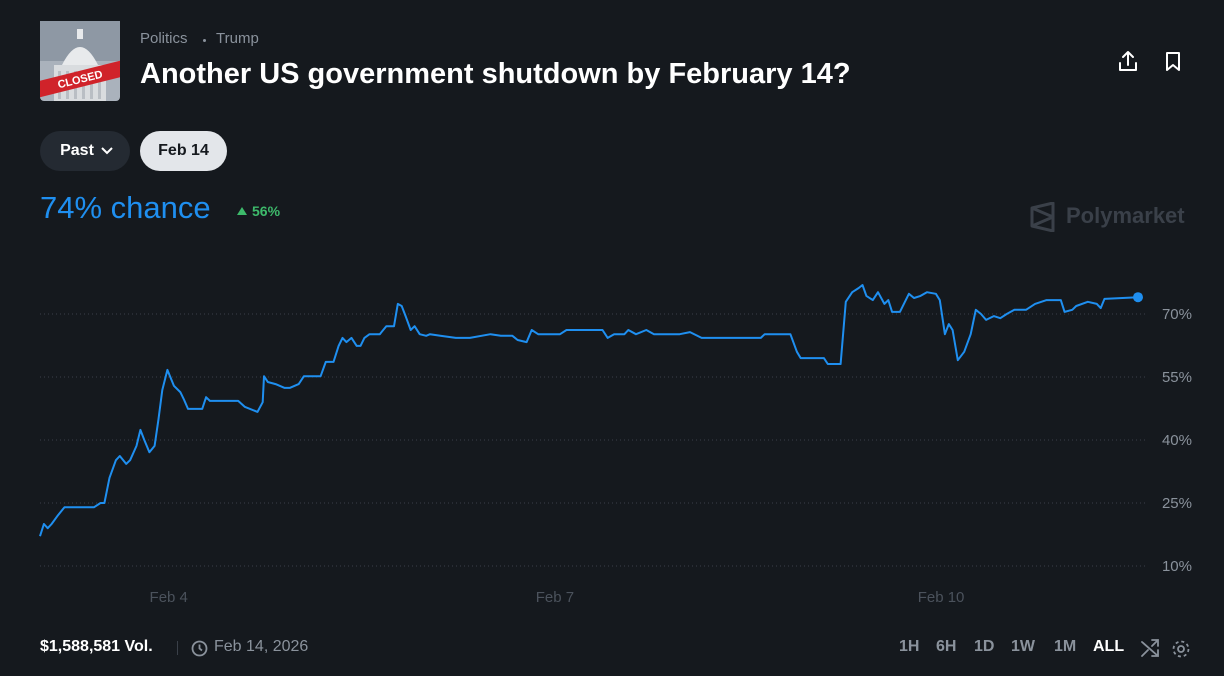 Image resolution: width=1224 pixels, height=676 pixels. I want to click on settings-icon, so click(1181, 649).